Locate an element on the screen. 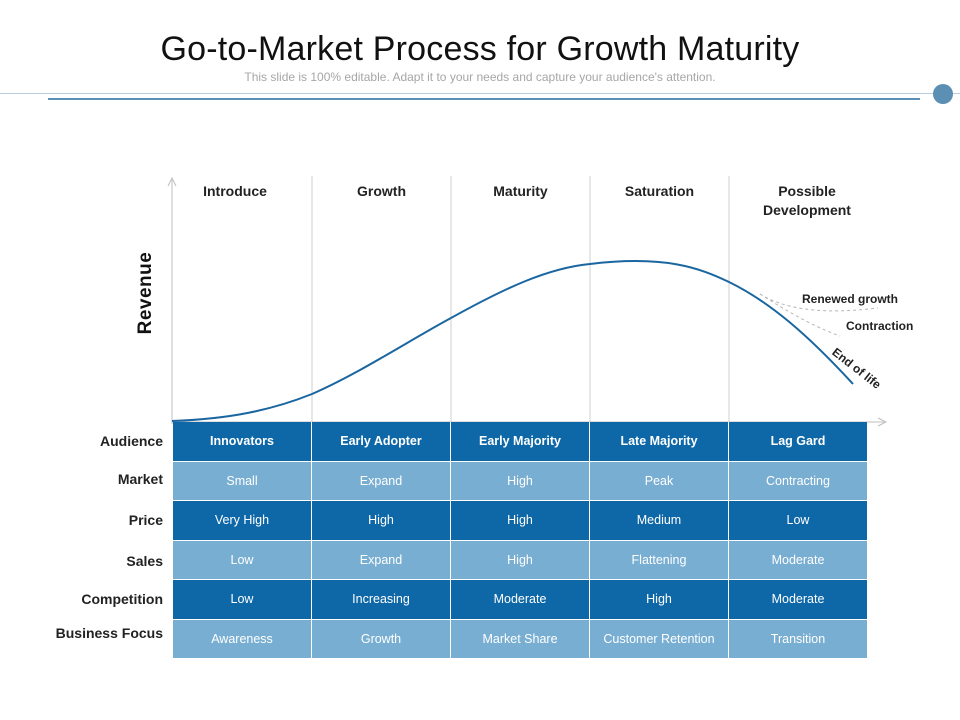 This screenshot has height=720, width=960. table-row: Low Expand High Flattening Moderate is located at coordinates (520, 560).